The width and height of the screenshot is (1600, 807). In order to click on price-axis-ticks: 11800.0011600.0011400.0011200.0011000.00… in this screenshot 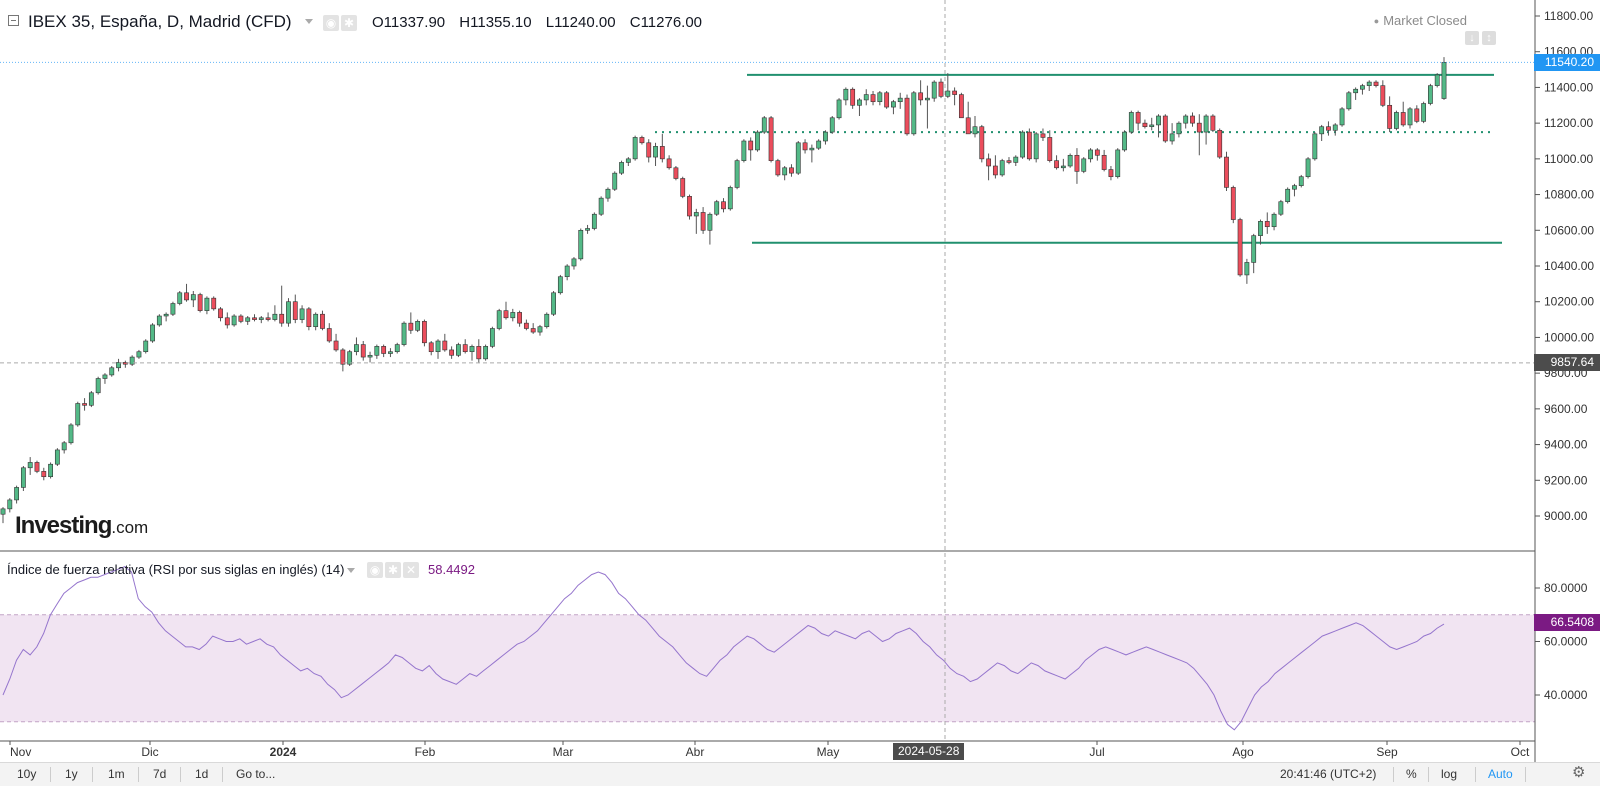, I will do `click(1564, 266)`.